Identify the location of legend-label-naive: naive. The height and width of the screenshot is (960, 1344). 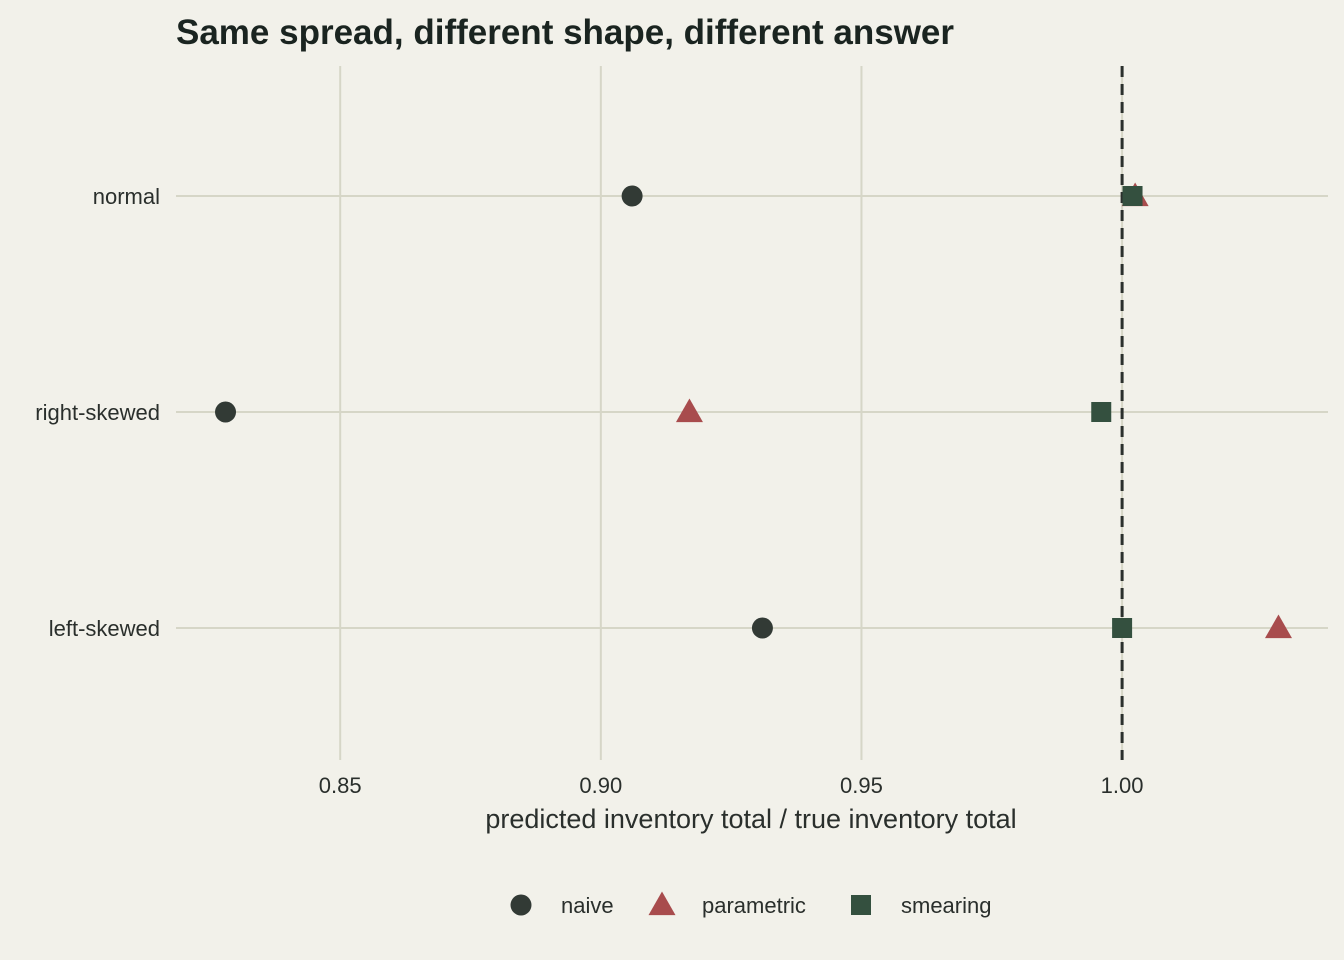
(587, 905).